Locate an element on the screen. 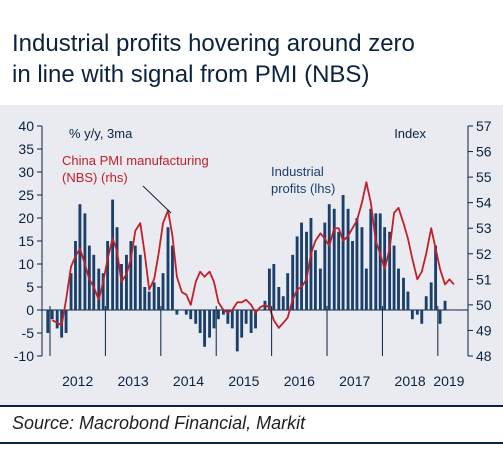 The height and width of the screenshot is (464, 503). left-axis-tick-label: 15 is located at coordinates (26, 241).